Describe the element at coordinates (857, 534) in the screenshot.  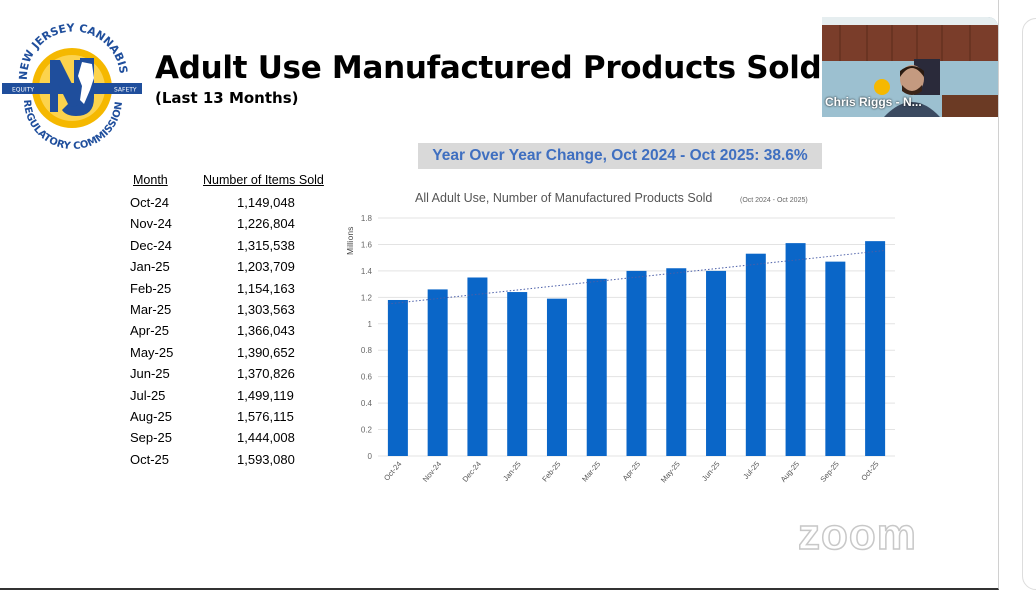
I see `zoom-watermark: zoom` at that location.